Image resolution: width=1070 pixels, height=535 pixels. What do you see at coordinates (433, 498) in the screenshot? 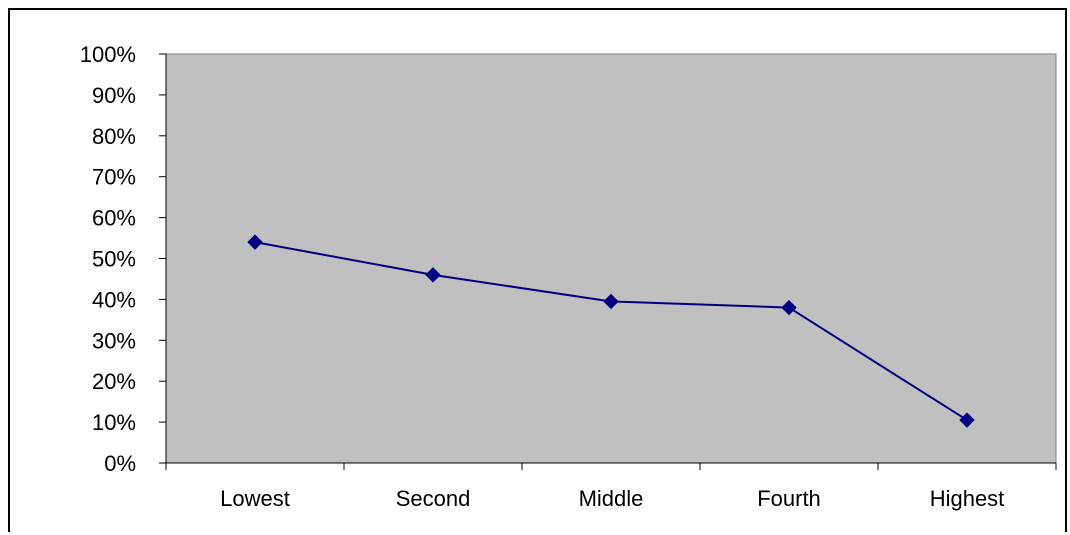
I see `x-tick-label: Second` at bounding box center [433, 498].